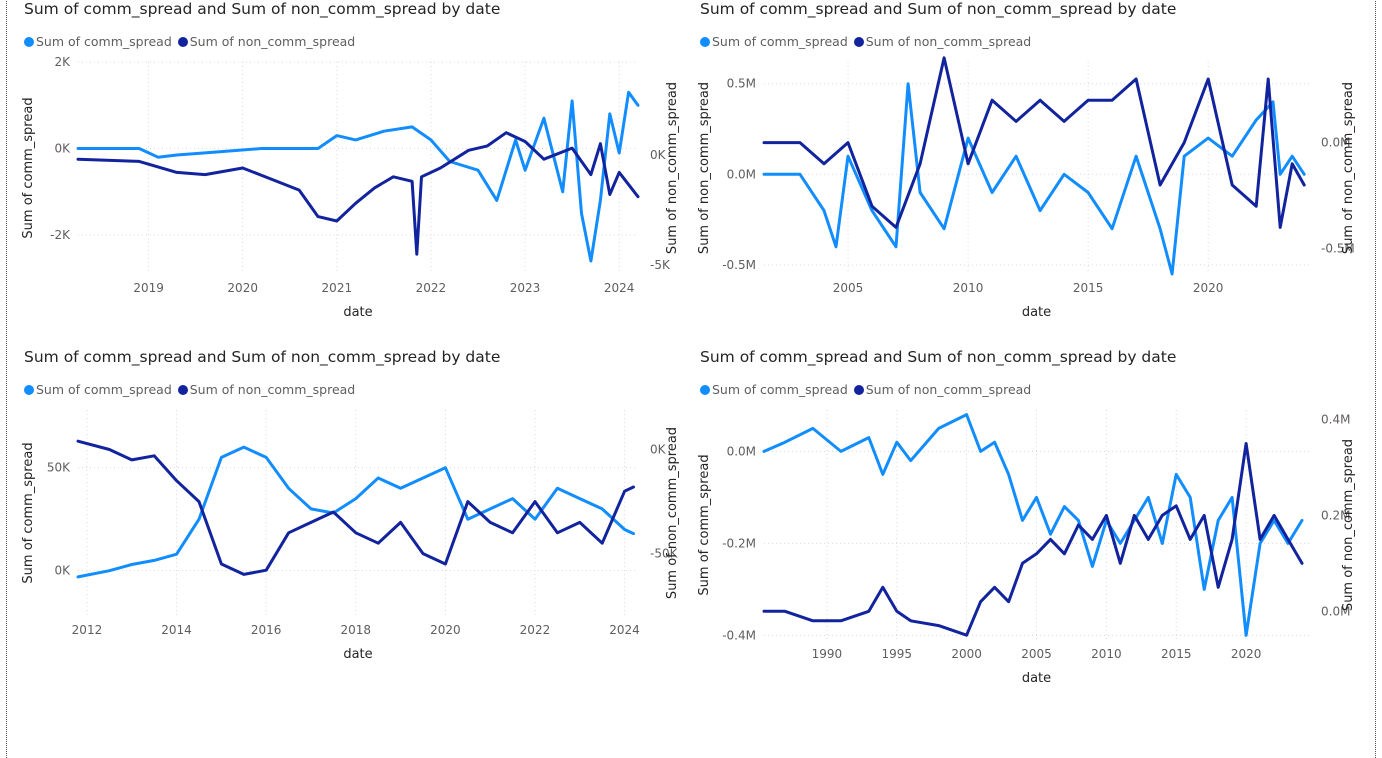 This screenshot has height=758, width=1382. I want to click on x-tick-label: 2016, so click(266, 630).